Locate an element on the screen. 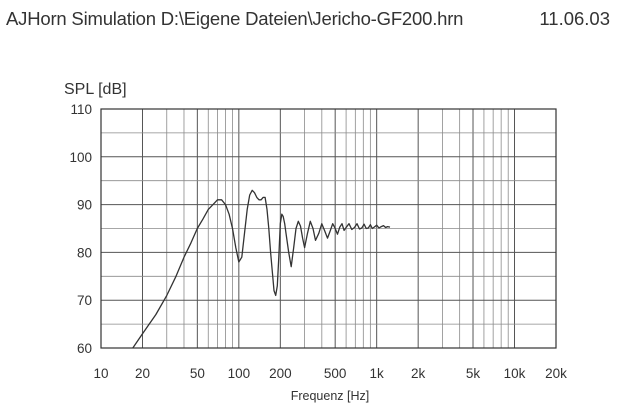 Image resolution: width=624 pixels, height=418 pixels. x-tick-label: 10k is located at coordinates (515, 373).